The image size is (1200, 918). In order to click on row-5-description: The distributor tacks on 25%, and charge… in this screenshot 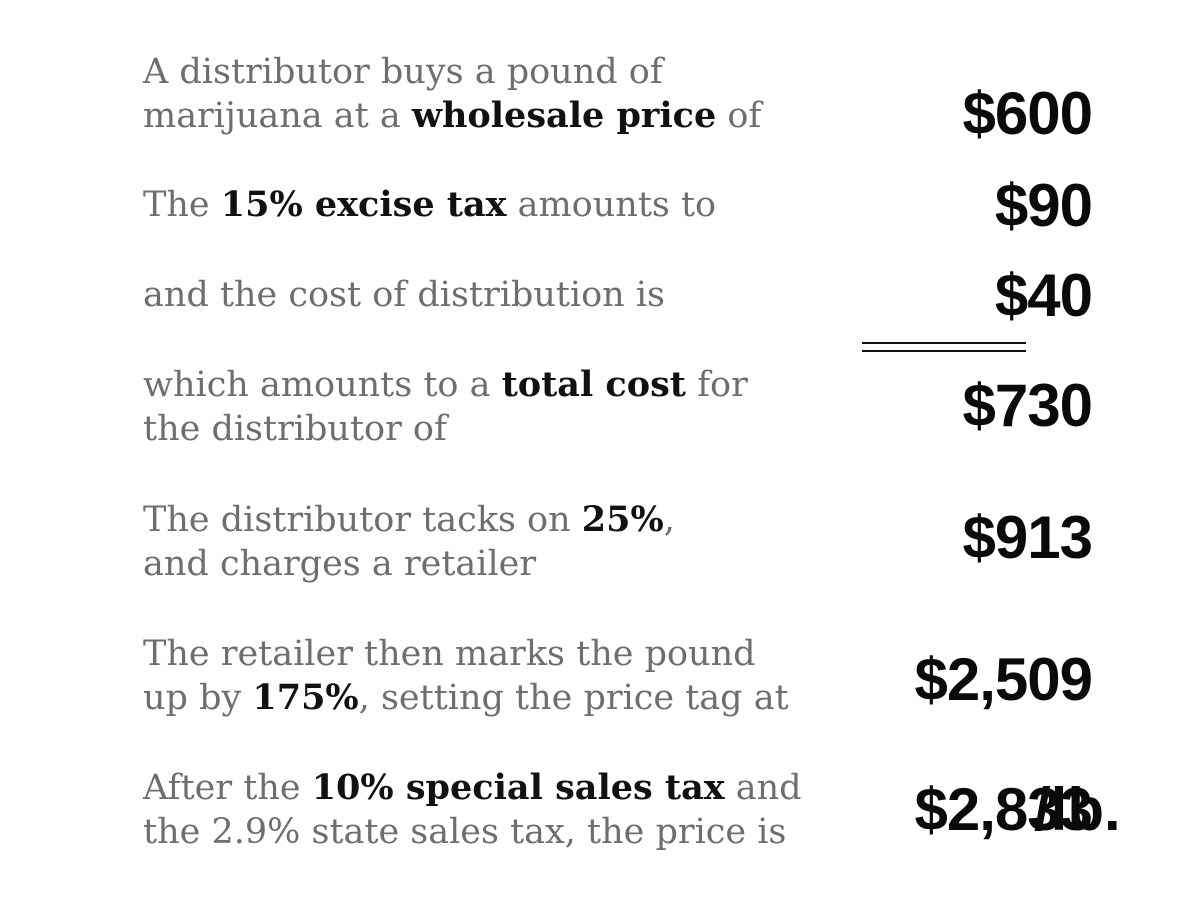, I will do `click(413, 542)`.